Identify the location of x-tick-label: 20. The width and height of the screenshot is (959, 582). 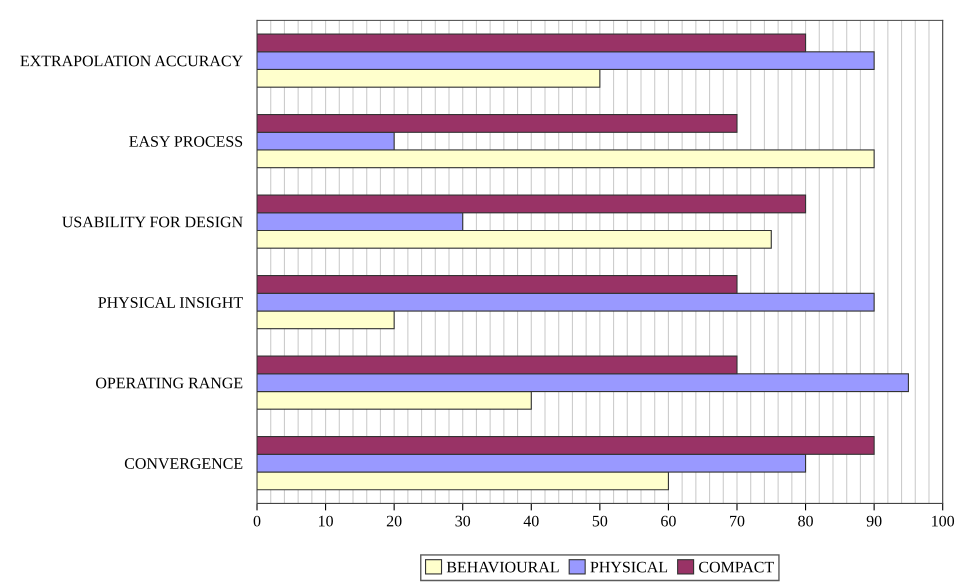
(394, 521).